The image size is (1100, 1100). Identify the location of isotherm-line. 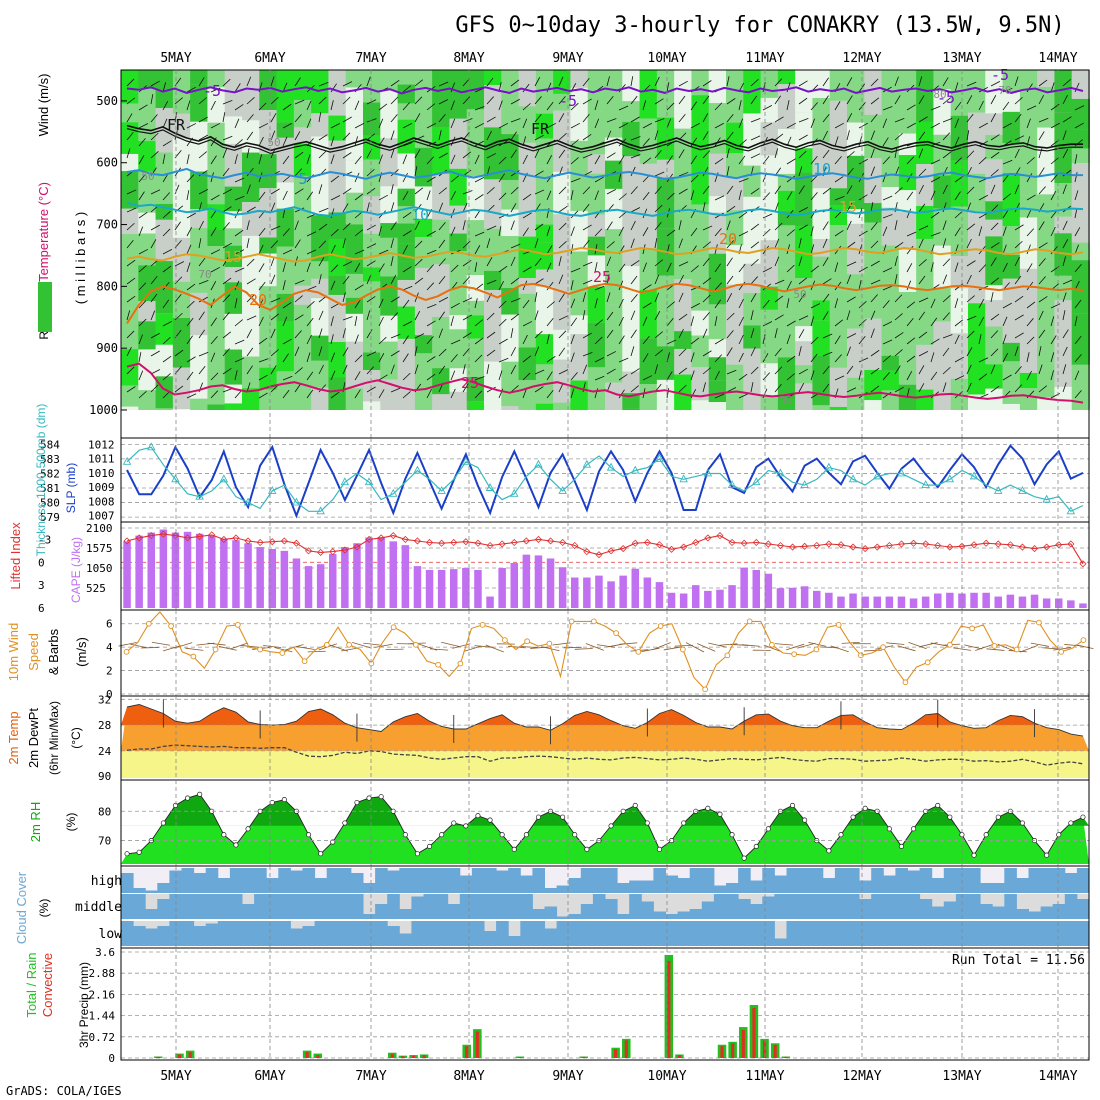
(605, 303).